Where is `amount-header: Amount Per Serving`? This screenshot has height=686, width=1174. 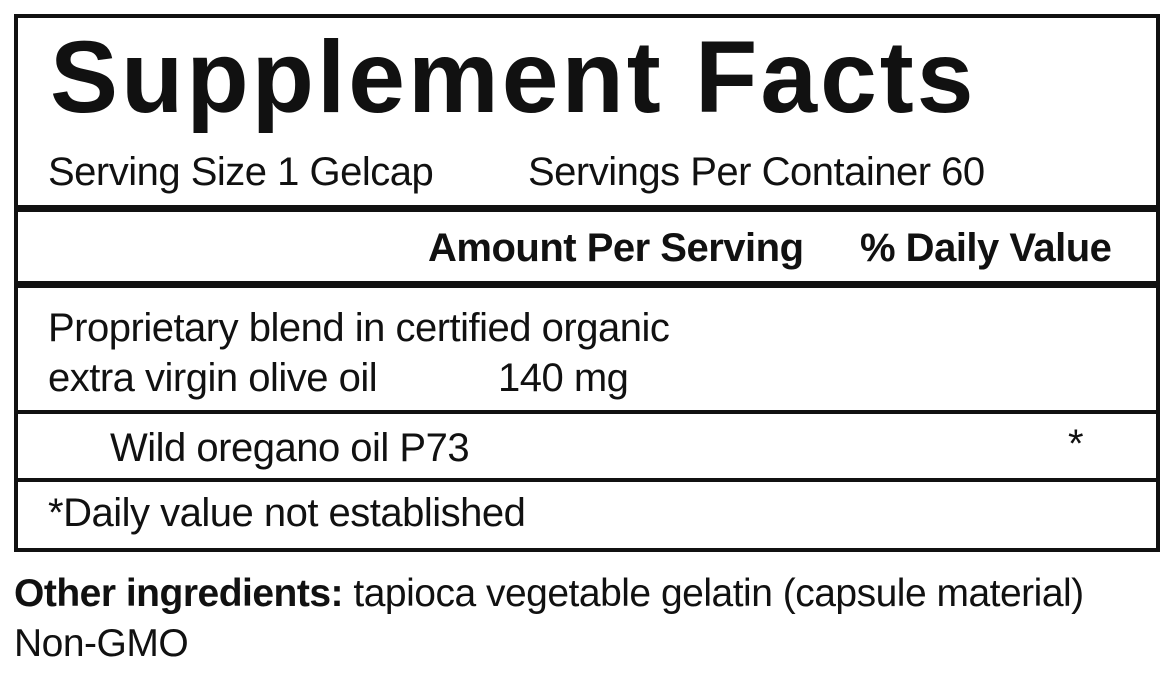
amount-header: Amount Per Serving is located at coordinates (616, 248).